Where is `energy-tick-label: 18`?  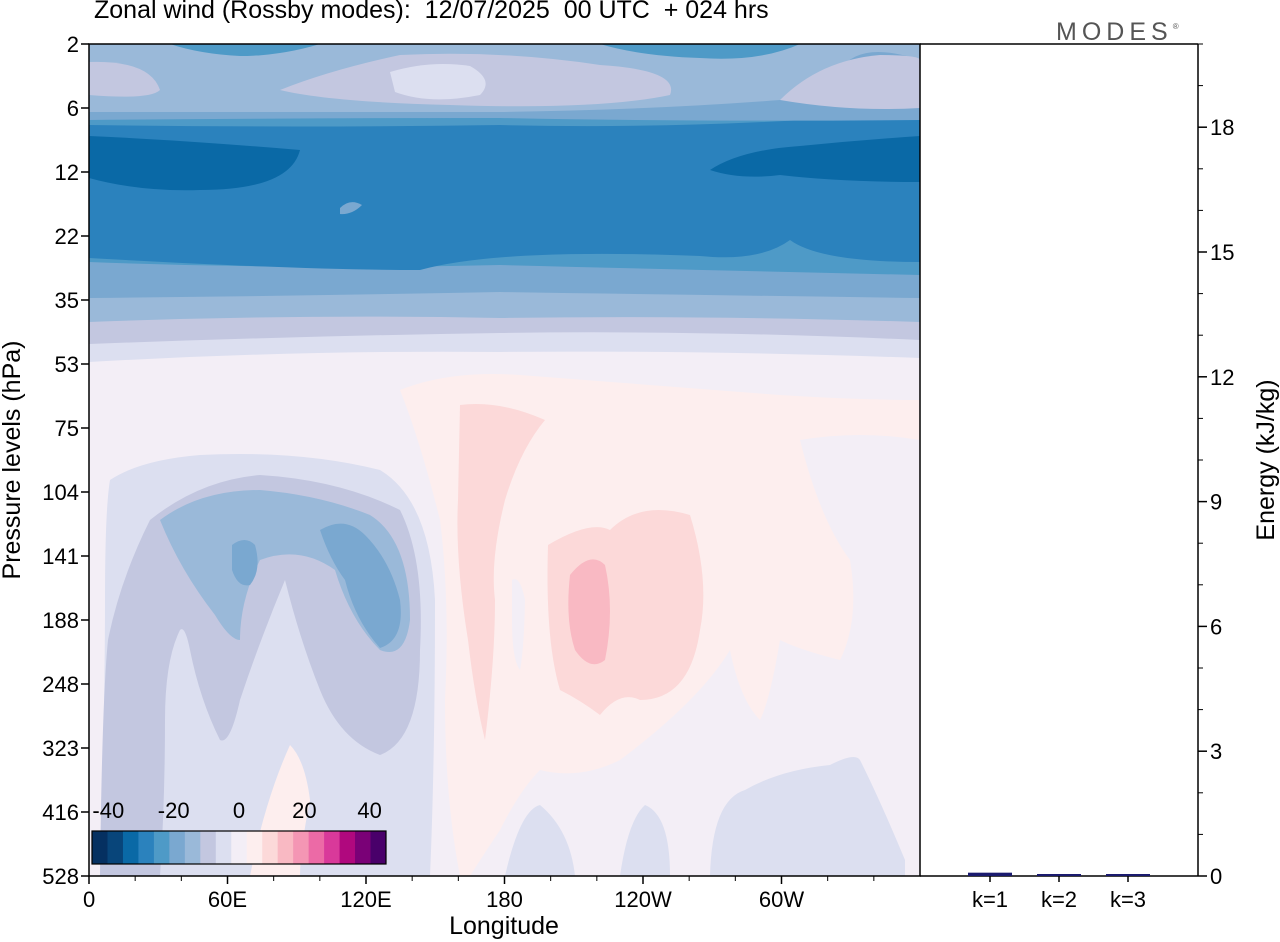 energy-tick-label: 18 is located at coordinates (1222, 127).